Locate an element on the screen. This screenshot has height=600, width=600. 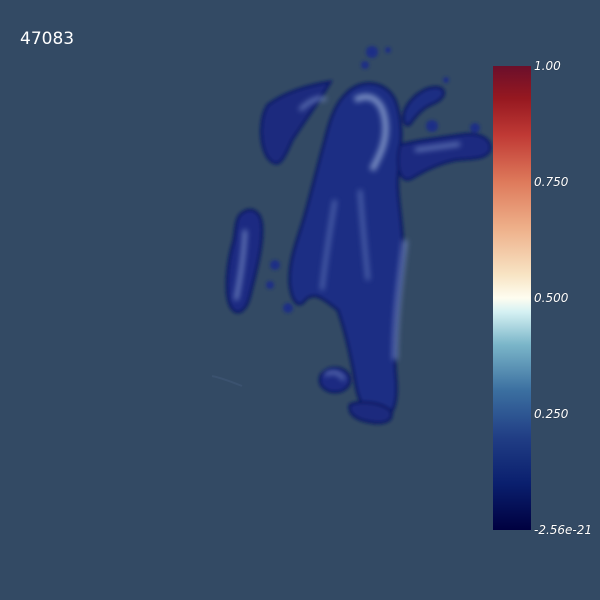
colorbar-gradient is located at coordinates (512, 298).